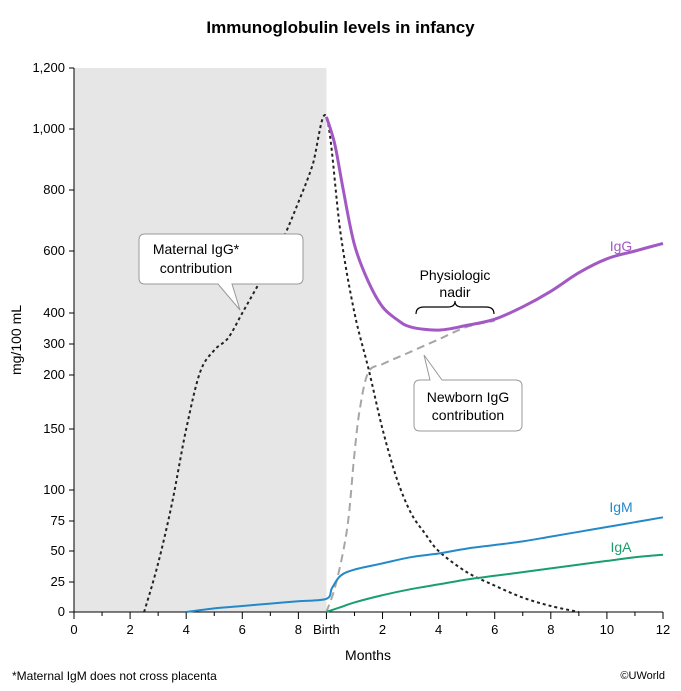 The image size is (681, 691). What do you see at coordinates (621, 246) in the screenshot?
I see `series-label-igg: IgG` at bounding box center [621, 246].